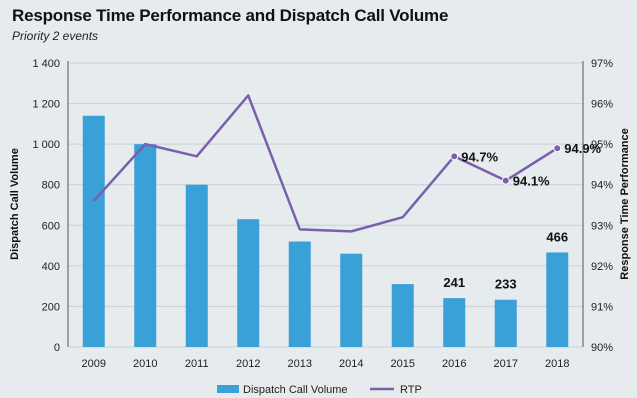  What do you see at coordinates (300, 364) in the screenshot?
I see `x-tick-label: 2013` at bounding box center [300, 364].